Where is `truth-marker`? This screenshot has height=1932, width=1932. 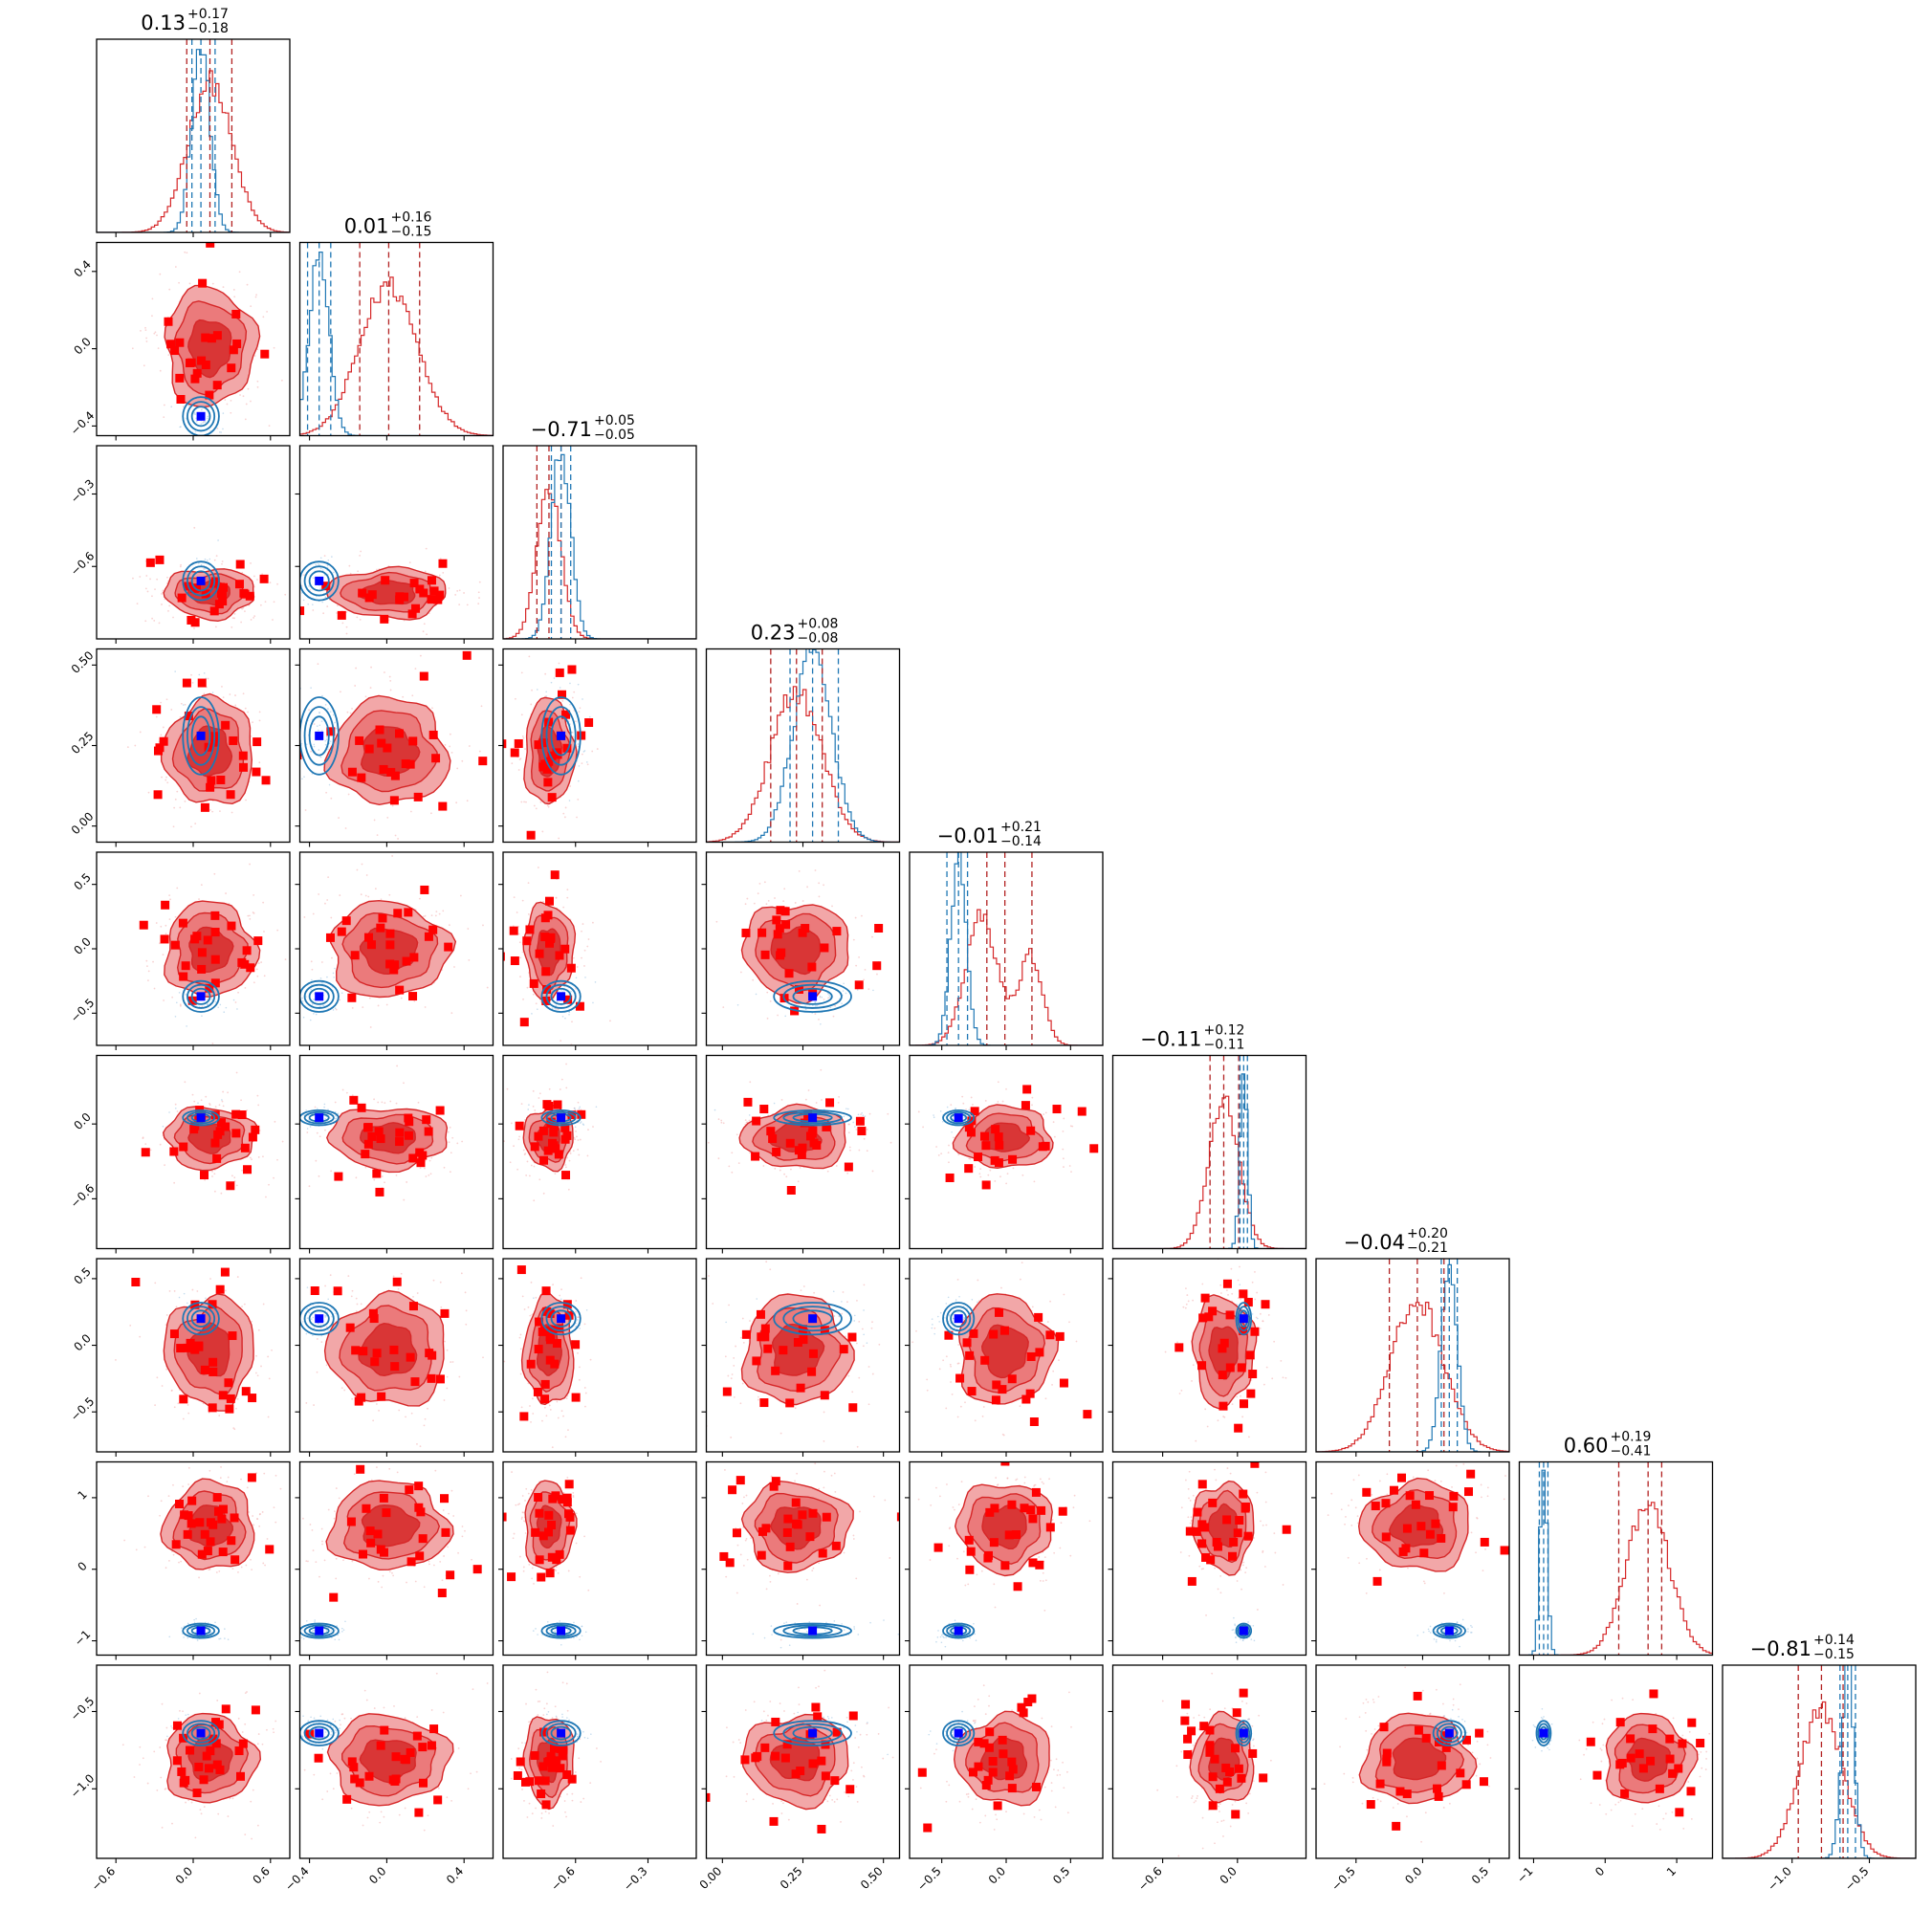
truth-marker is located at coordinates (319, 996).